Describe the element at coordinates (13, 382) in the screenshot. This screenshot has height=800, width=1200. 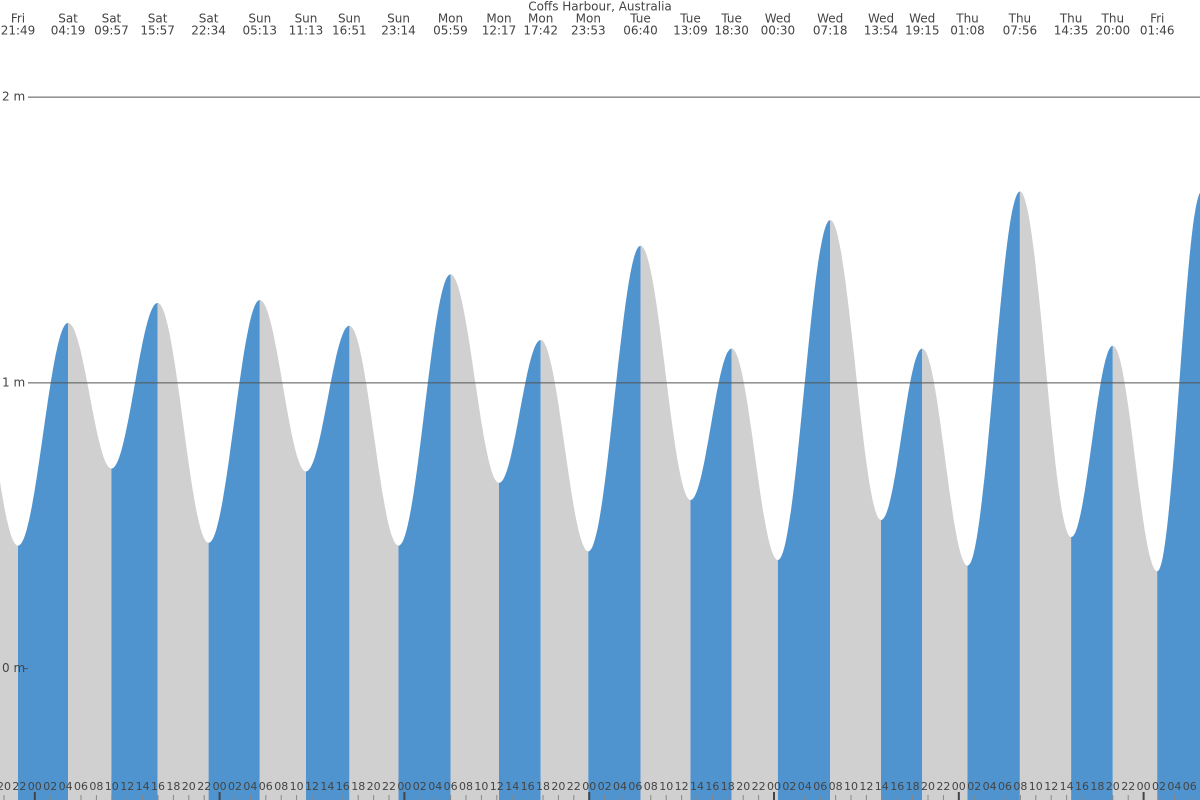
I see `y-tick-label: 1 m` at that location.